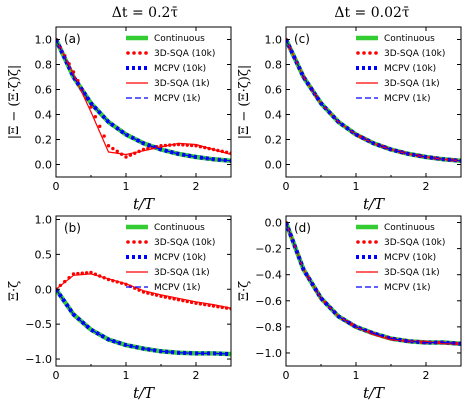 The image size is (469, 408). I want to click on y-tick-label: −0.4, so click(268, 275).